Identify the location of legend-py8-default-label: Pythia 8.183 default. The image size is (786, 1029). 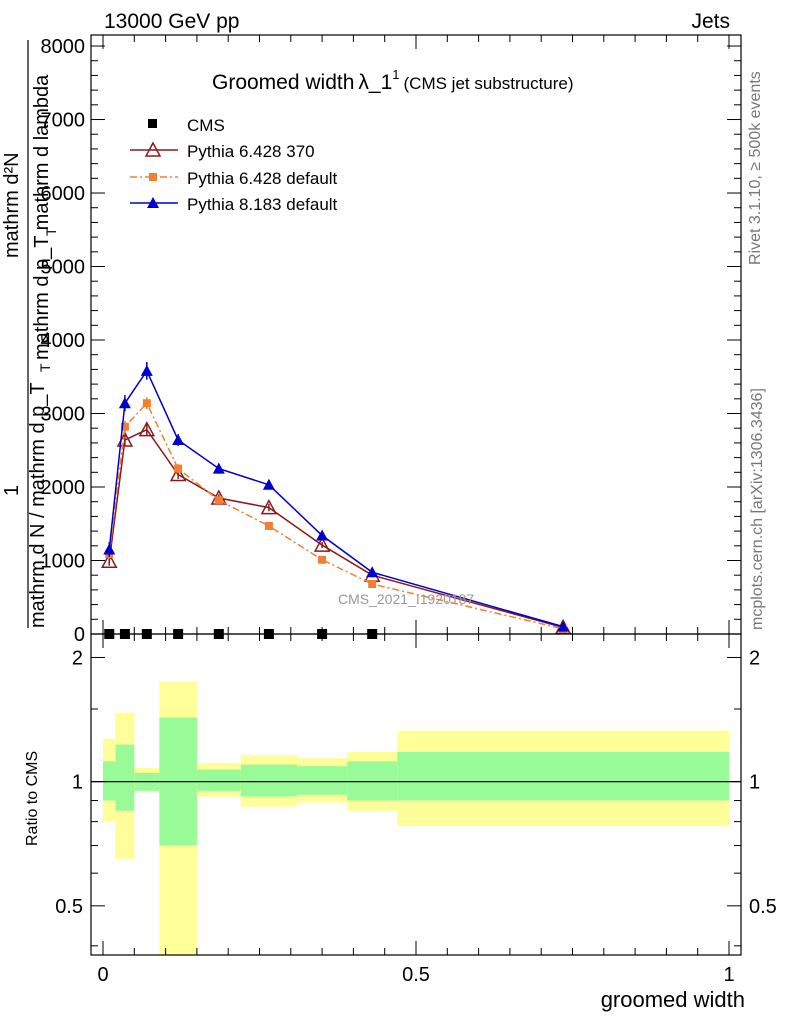
(262, 204).